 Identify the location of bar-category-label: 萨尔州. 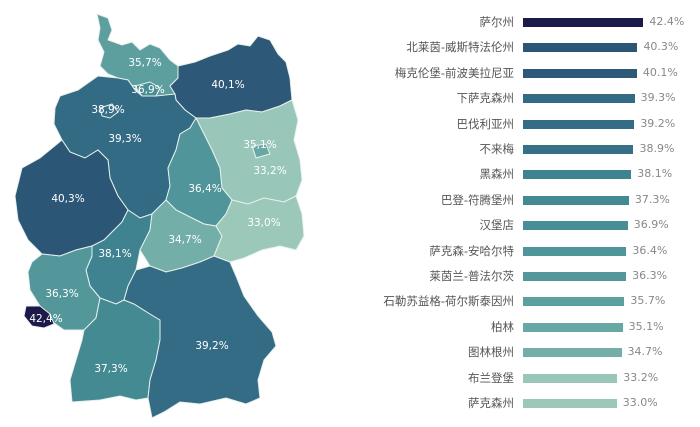
(497, 22).